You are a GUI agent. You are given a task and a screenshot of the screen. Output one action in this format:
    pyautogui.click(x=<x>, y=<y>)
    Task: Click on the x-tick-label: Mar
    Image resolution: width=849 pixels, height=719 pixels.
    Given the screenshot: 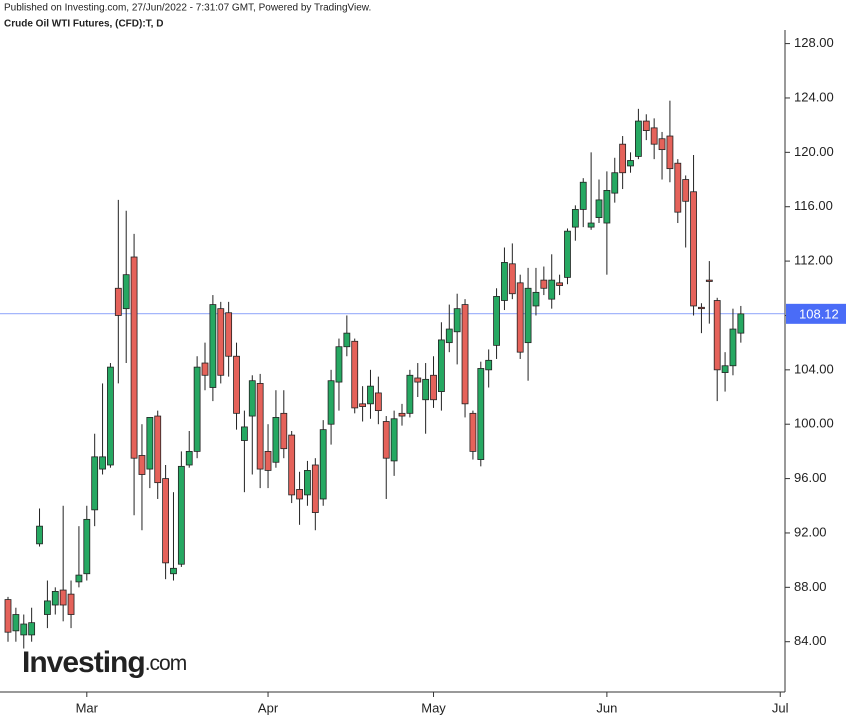 What is the action you would take?
    pyautogui.click(x=87, y=707)
    